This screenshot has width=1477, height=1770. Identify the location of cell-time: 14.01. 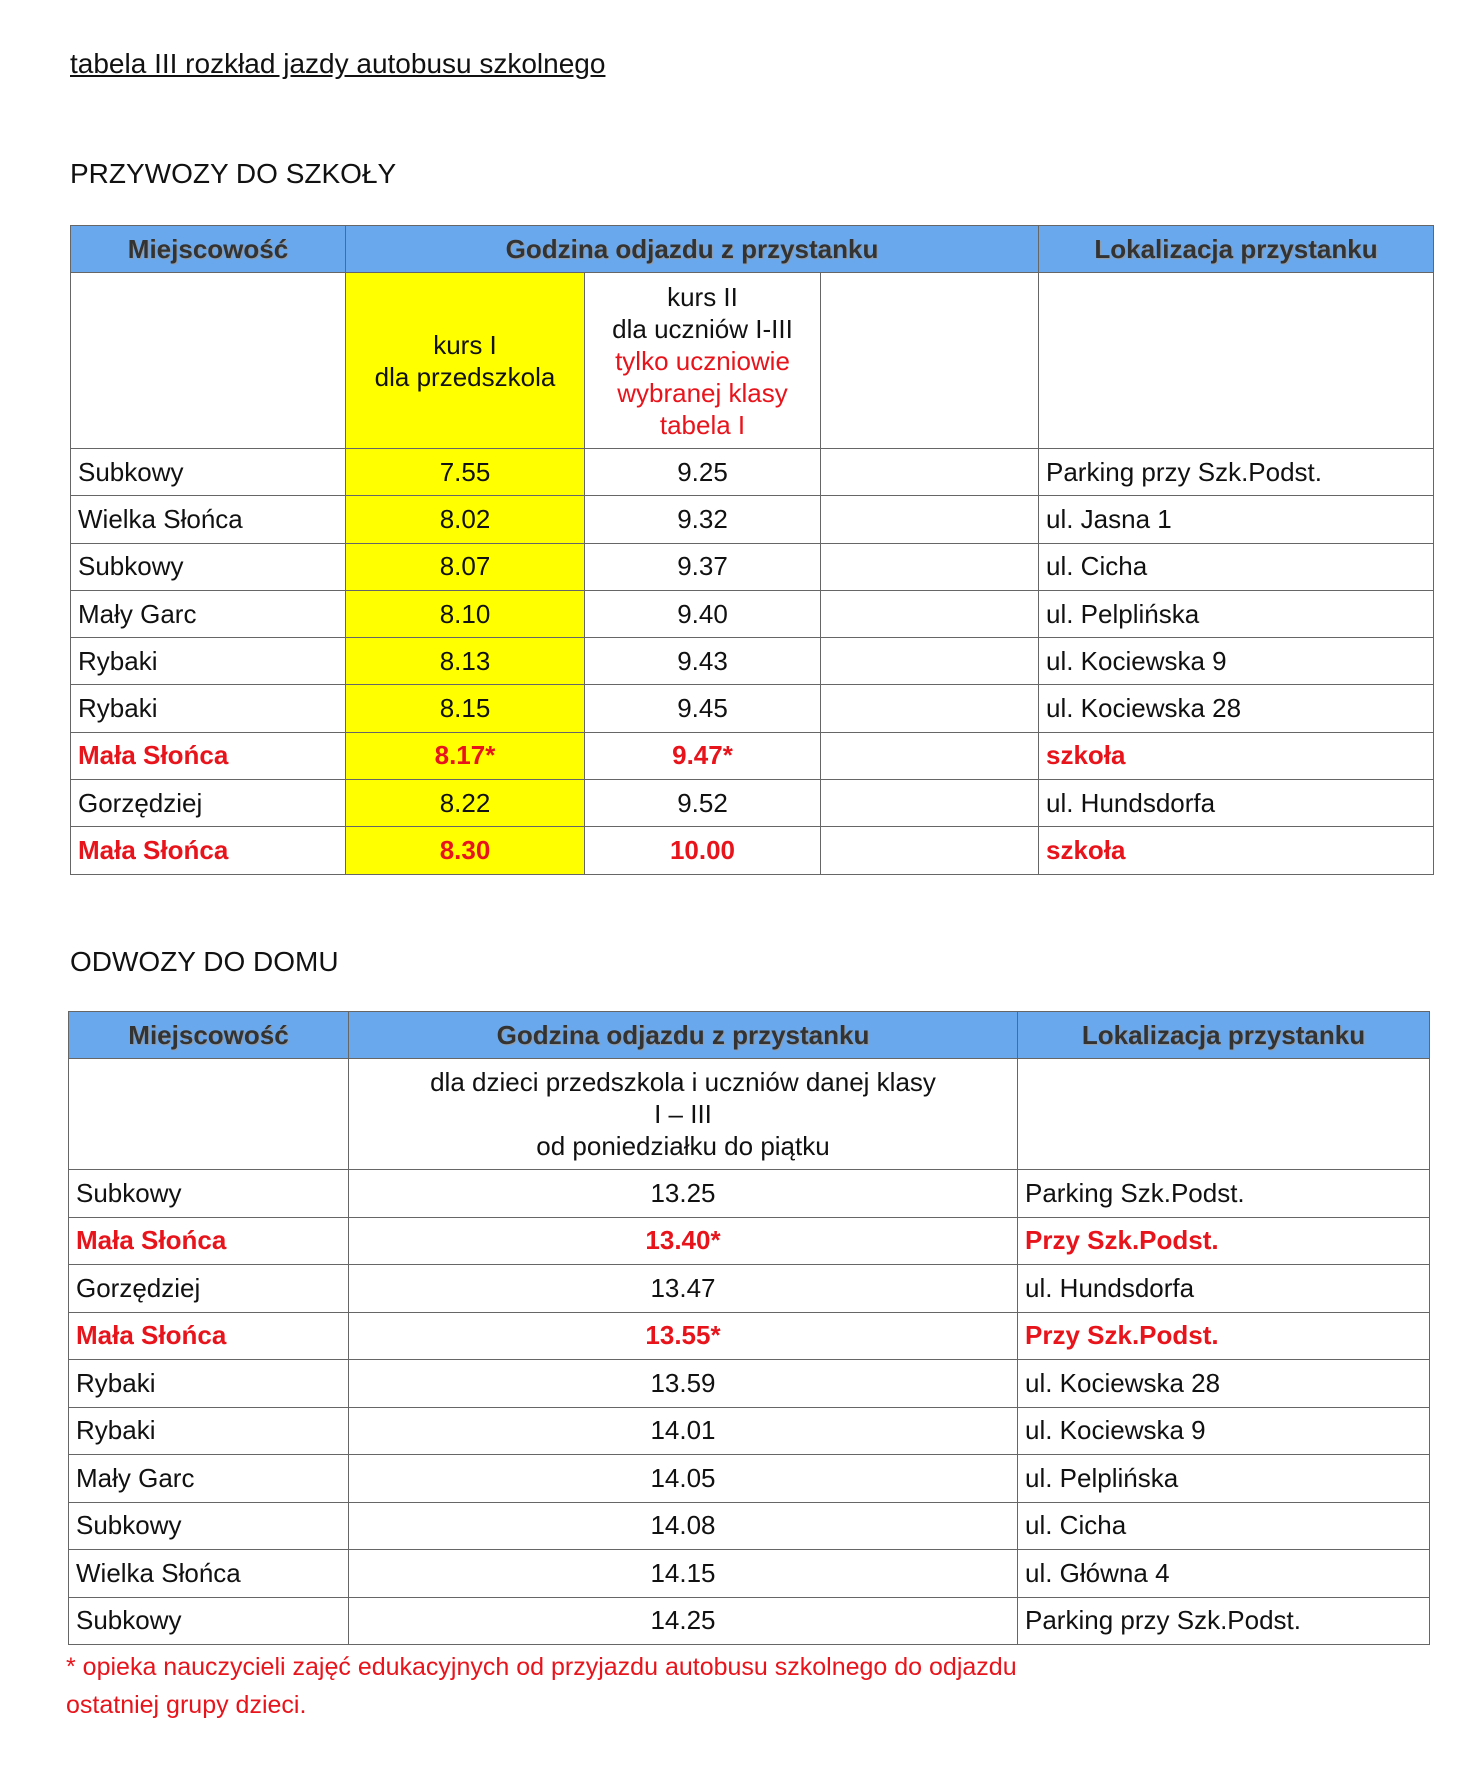
(683, 1430).